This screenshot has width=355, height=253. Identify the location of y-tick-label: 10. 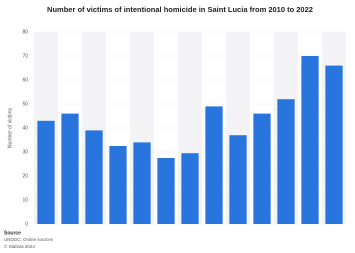
(25, 200).